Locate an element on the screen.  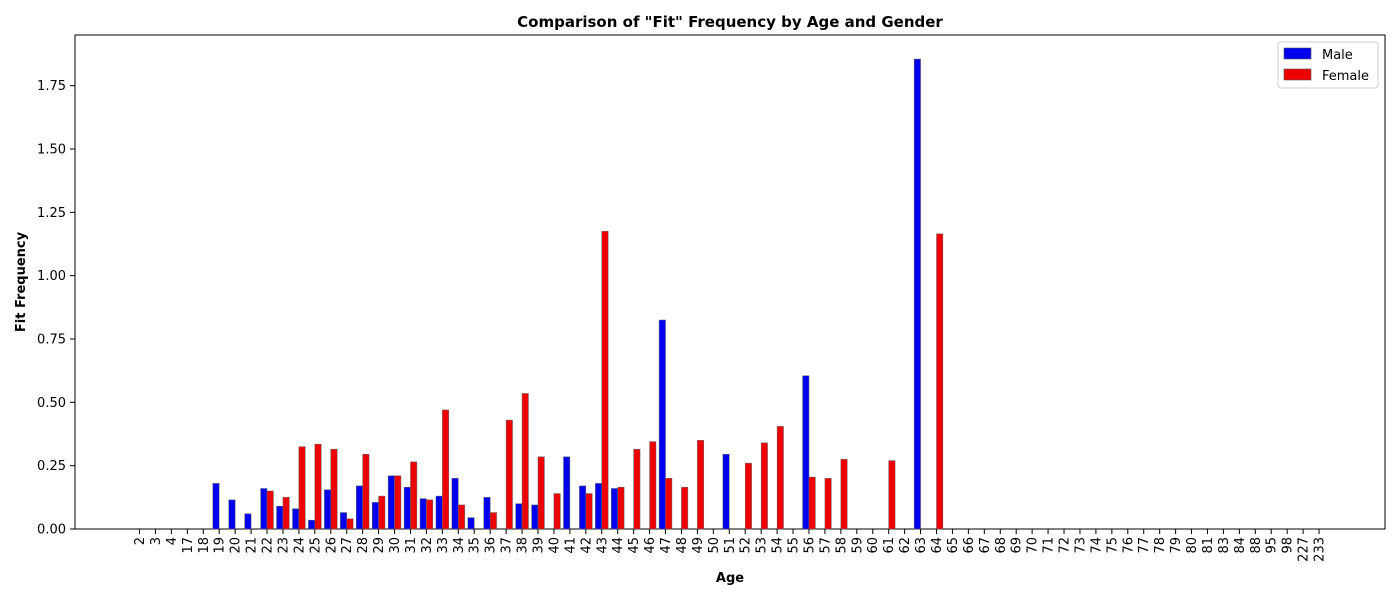
x-tick-label: 69 is located at coordinates (1017, 545).